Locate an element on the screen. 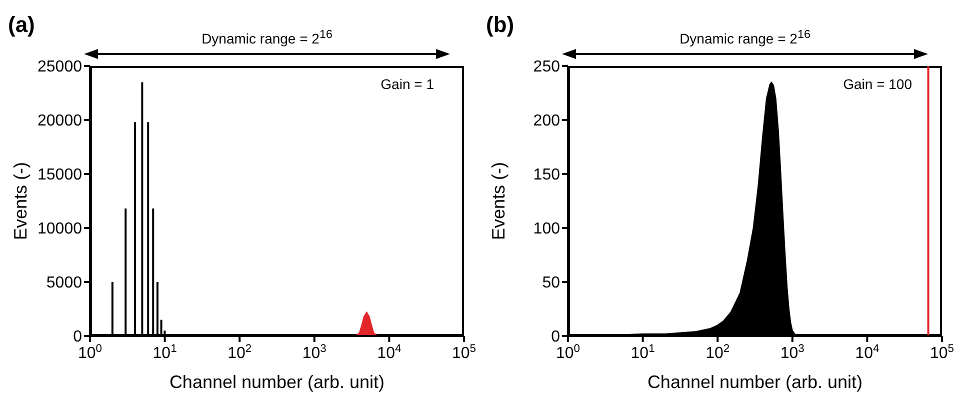  y-tick-label: 250 is located at coordinates (546, 67).